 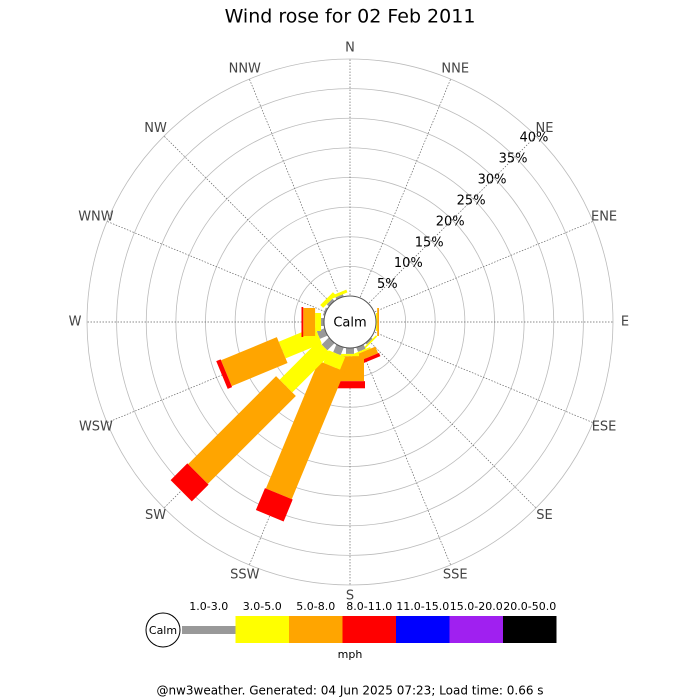 What do you see at coordinates (544, 128) in the screenshot?
I see `direction-label: NE` at bounding box center [544, 128].